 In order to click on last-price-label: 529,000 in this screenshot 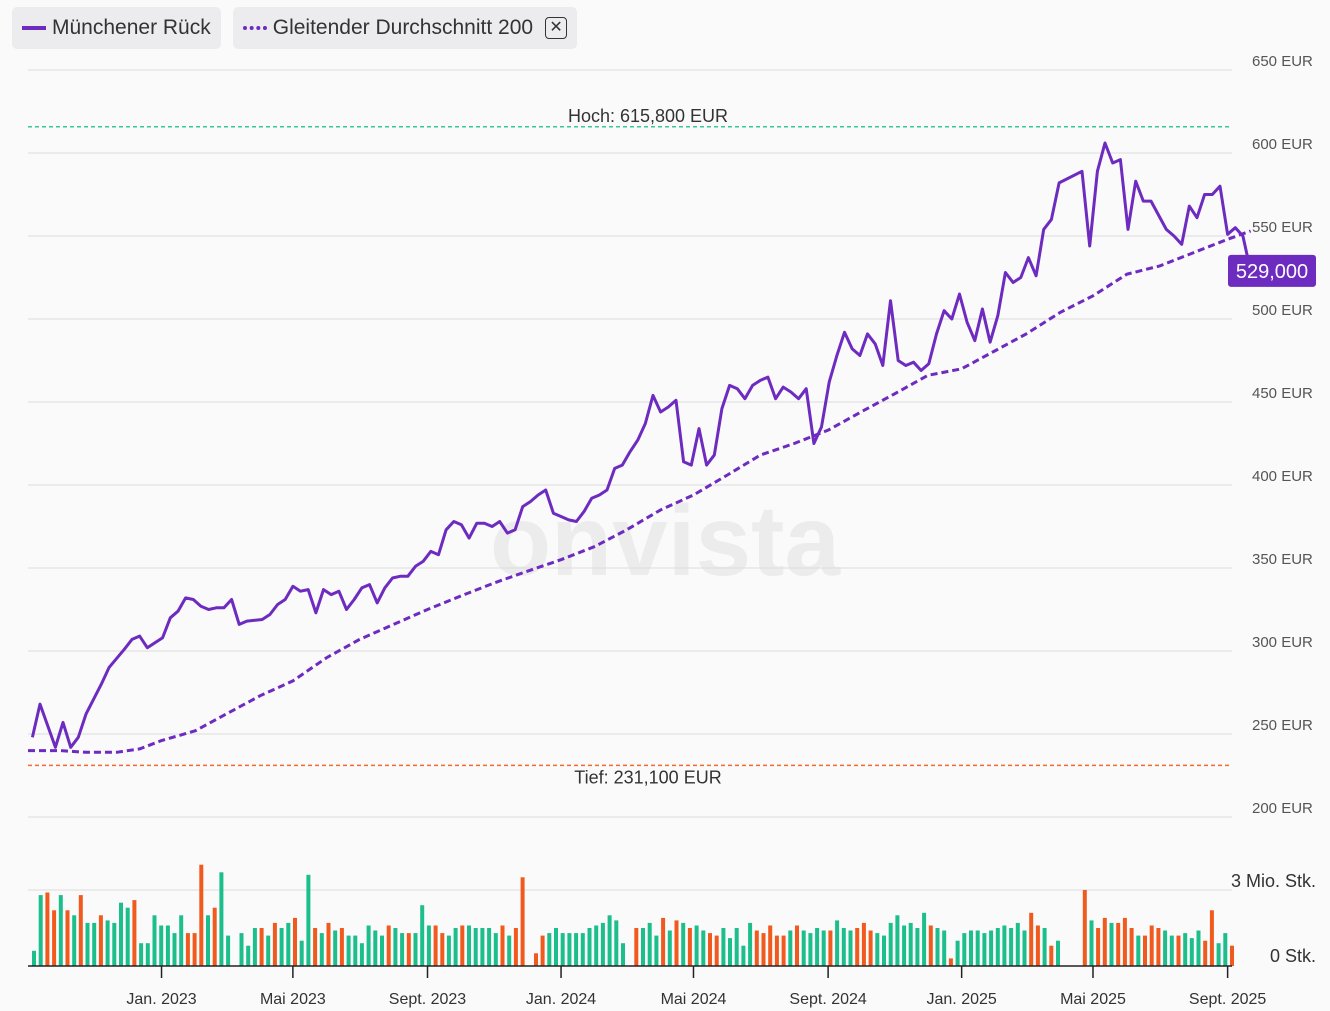, I will do `click(1272, 272)`.